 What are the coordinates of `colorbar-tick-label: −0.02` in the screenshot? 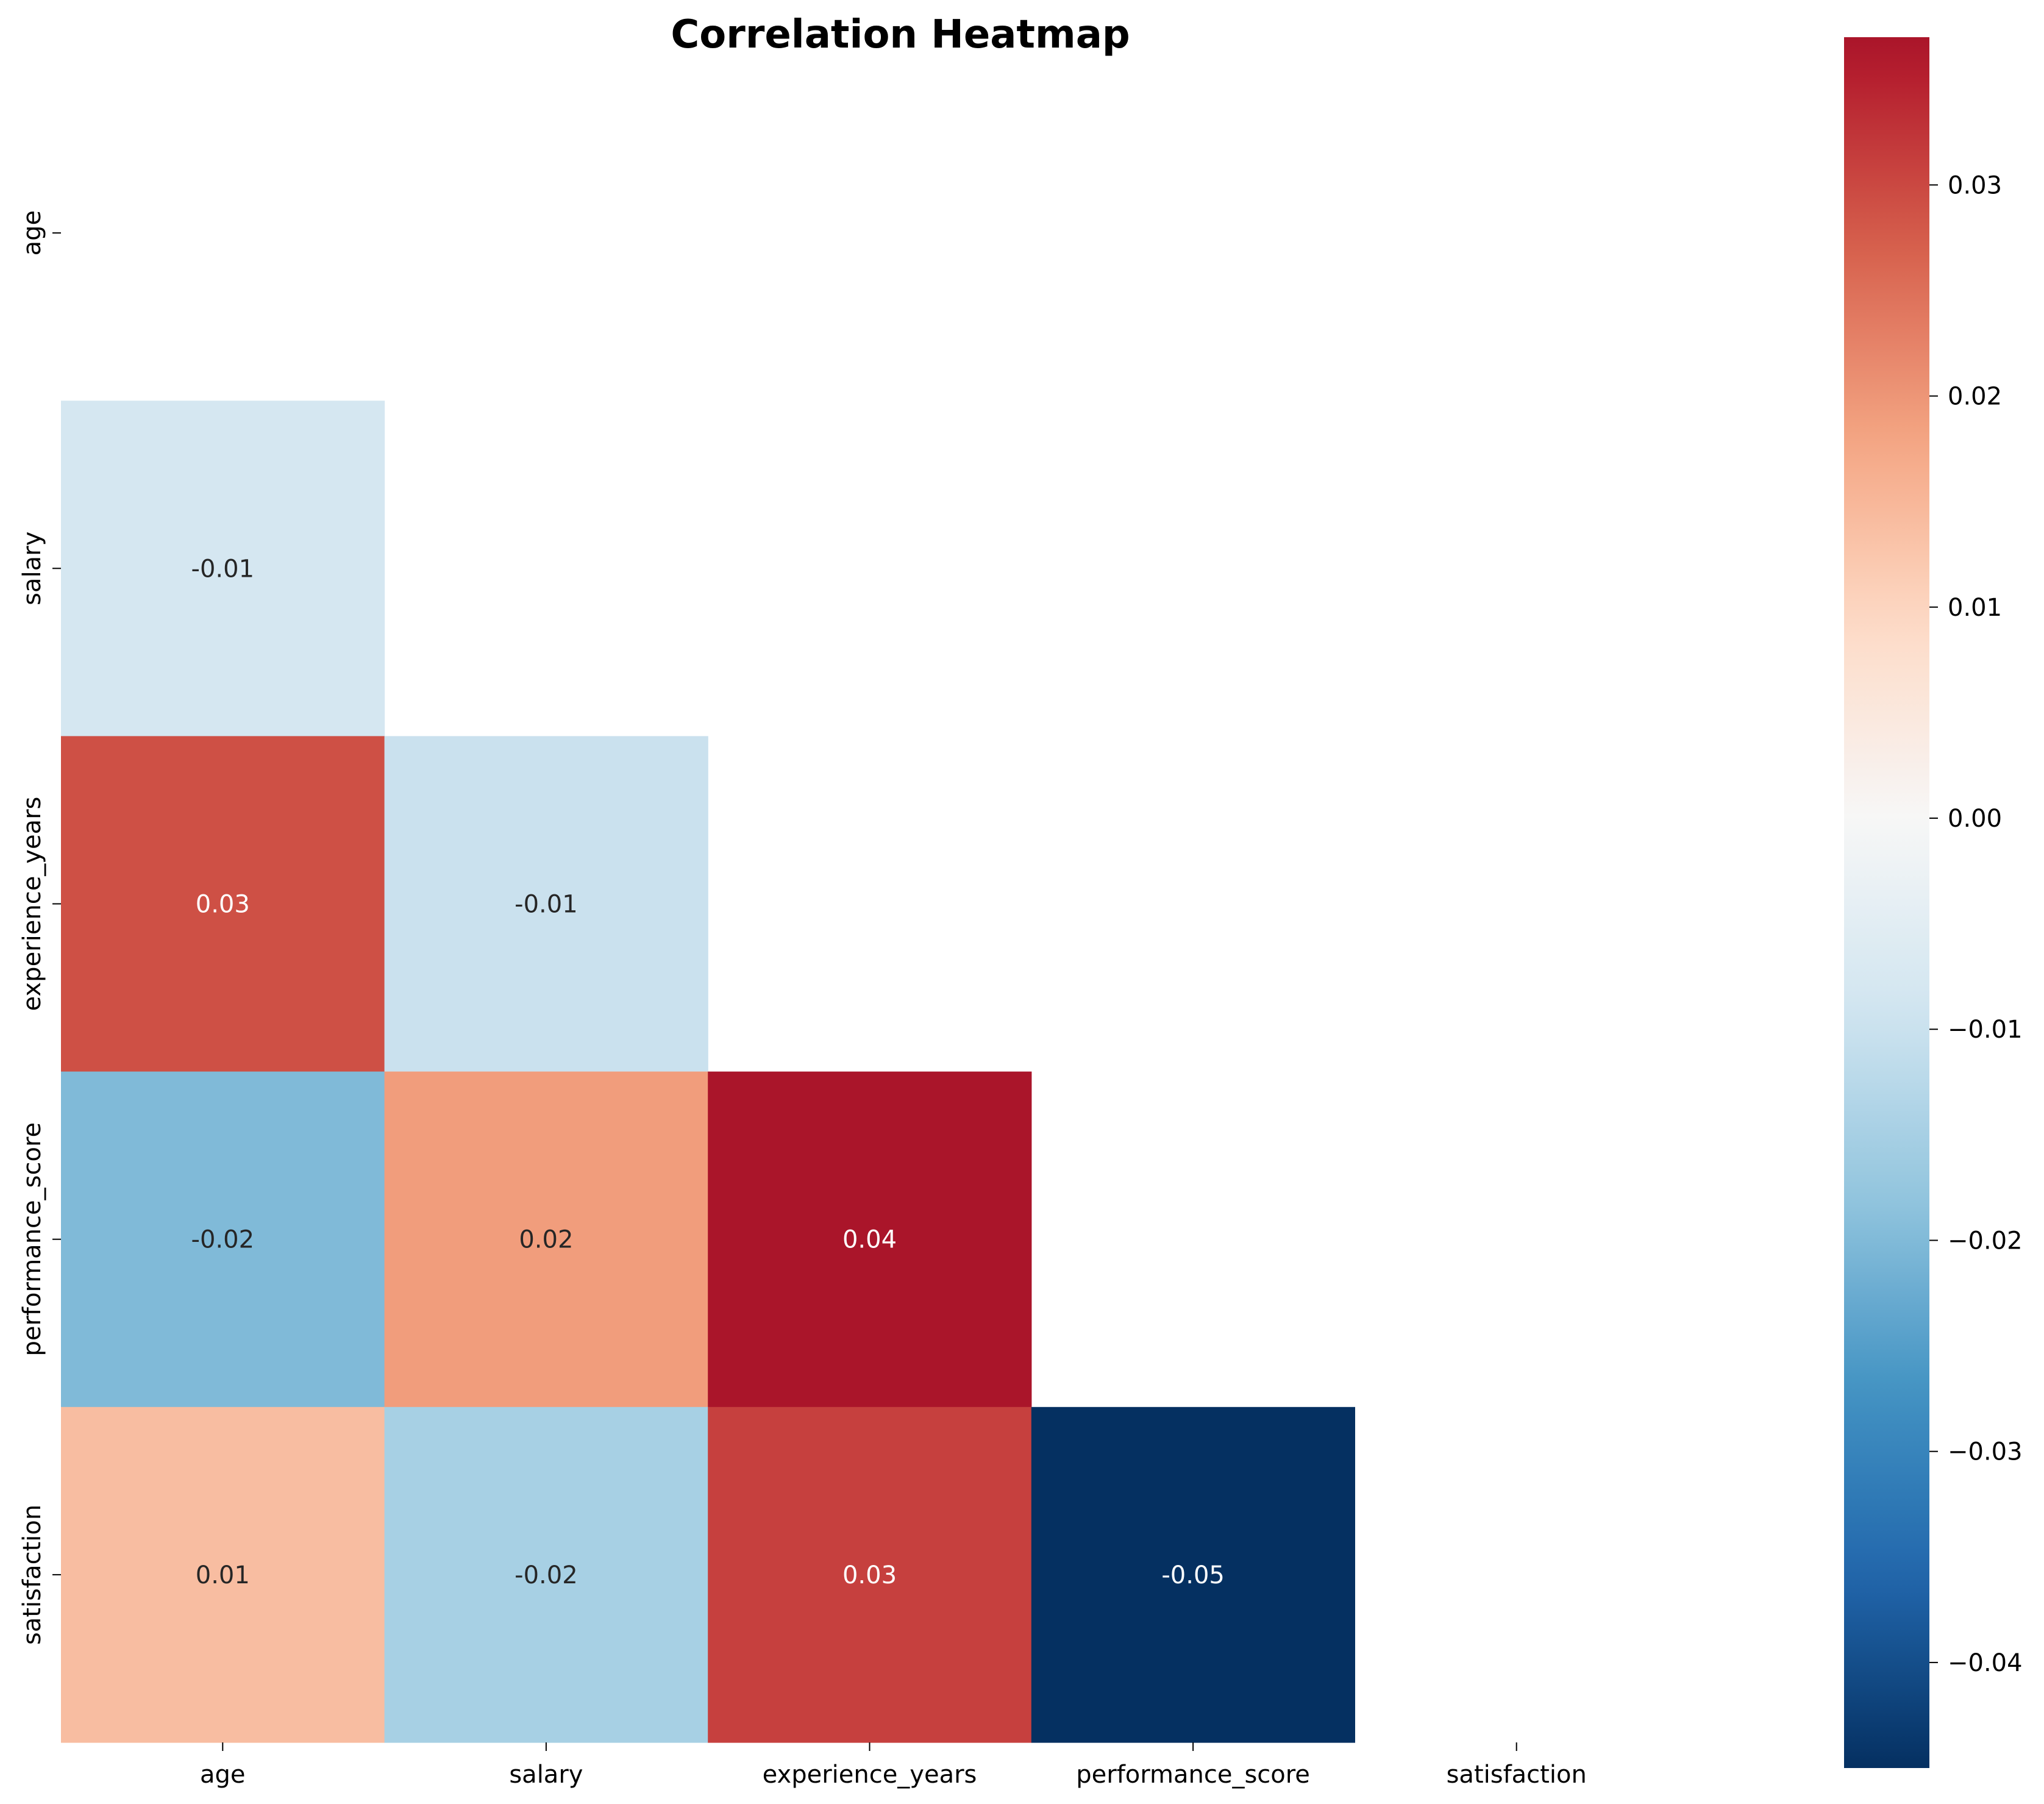 It's located at (1985, 1241).